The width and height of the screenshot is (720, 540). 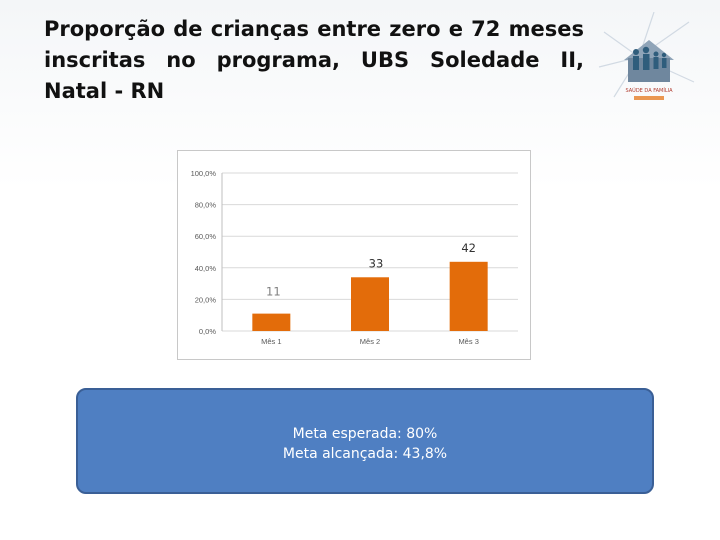 I want to click on y-tick-label: 60,0%, so click(x=206, y=236).